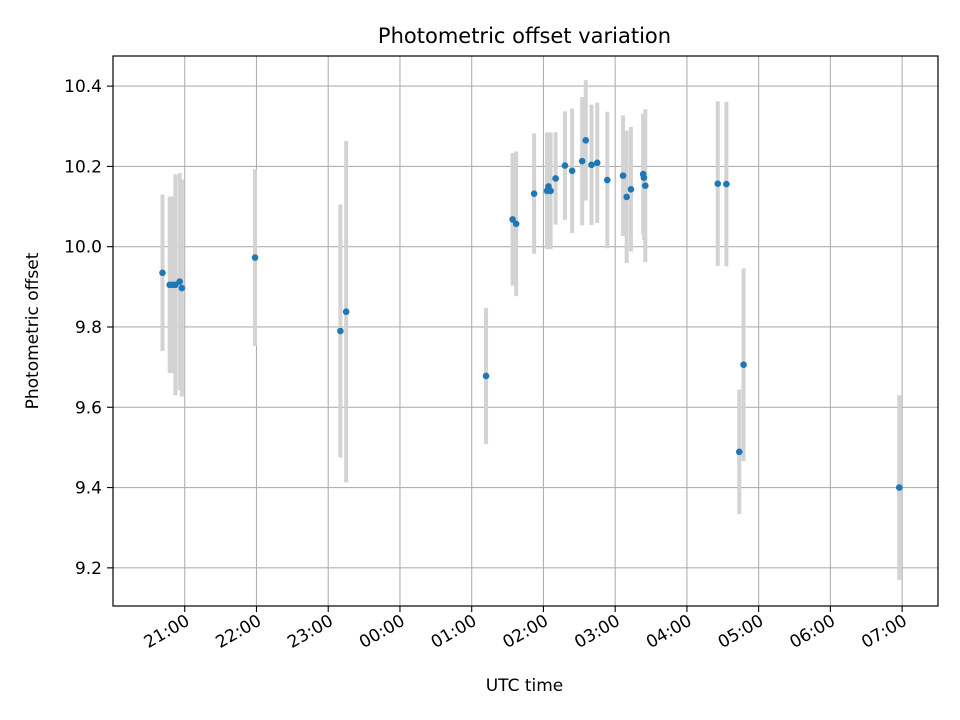 This screenshot has width=960, height=720. What do you see at coordinates (88, 489) in the screenshot?
I see `y-tick-label: 9.4` at bounding box center [88, 489].